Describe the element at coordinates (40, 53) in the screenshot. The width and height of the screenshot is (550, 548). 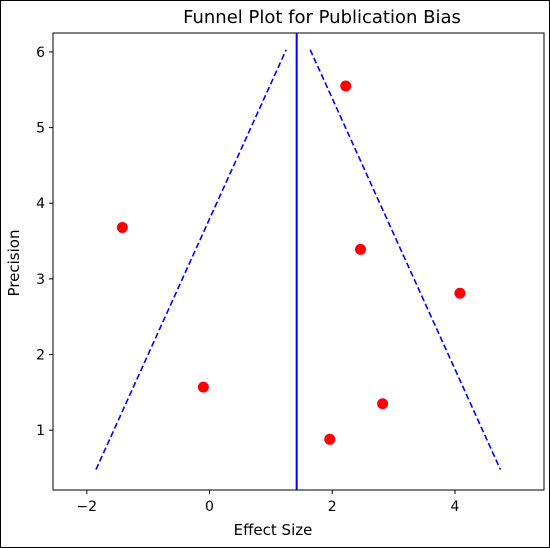
I see `y-tick-label: 6` at that location.